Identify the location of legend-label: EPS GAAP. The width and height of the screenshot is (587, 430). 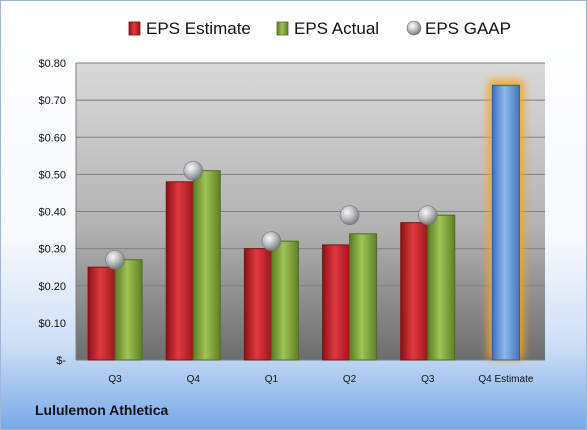
(468, 28).